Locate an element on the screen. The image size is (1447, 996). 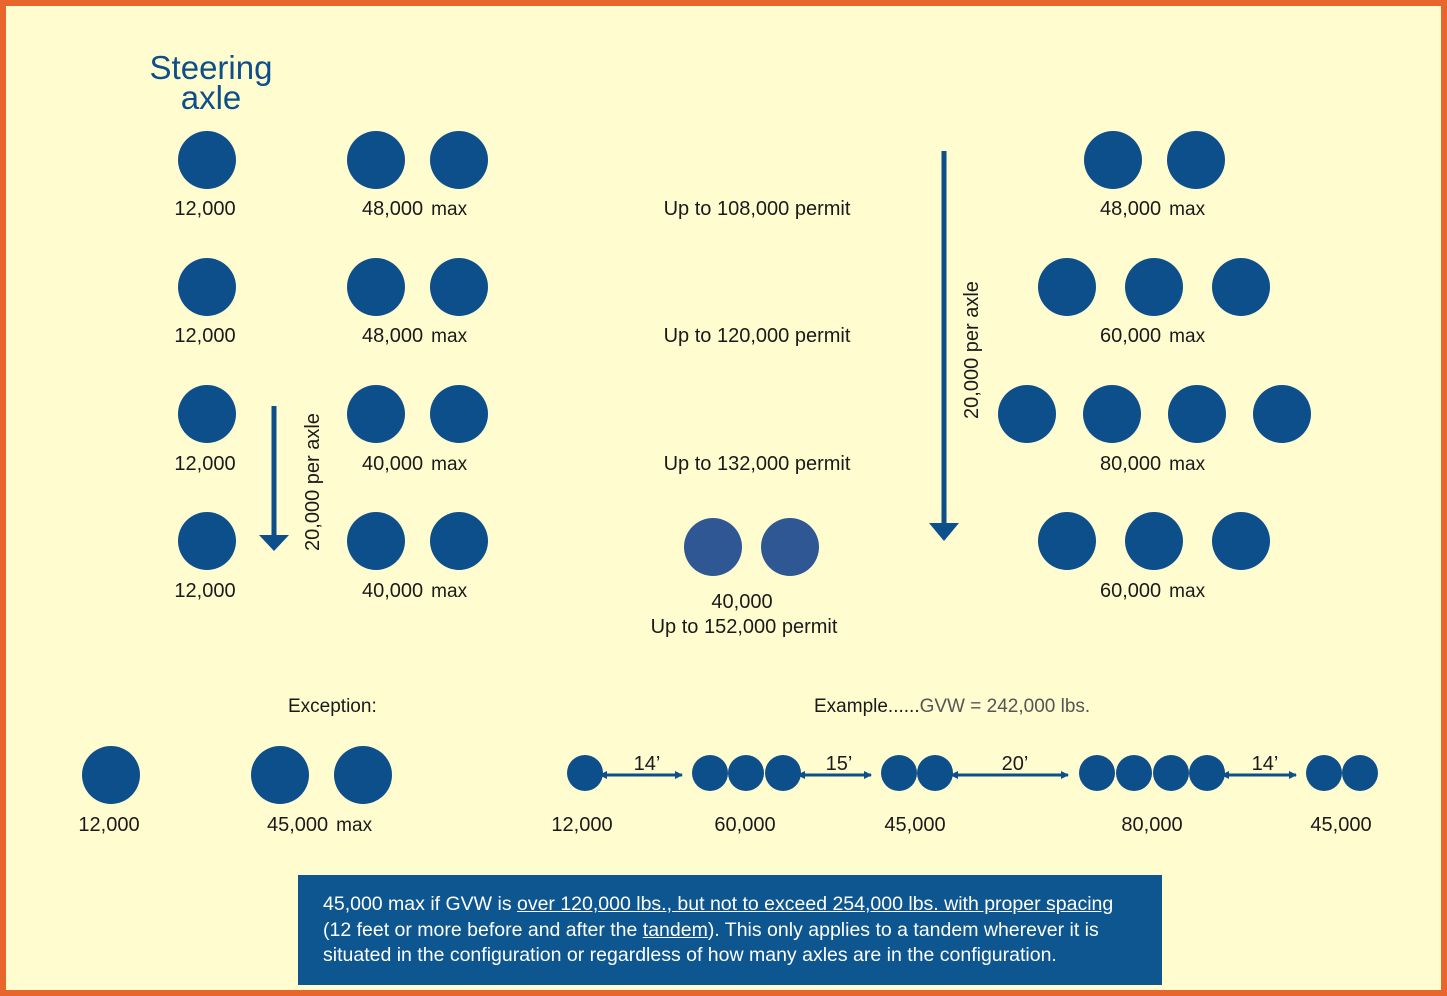
example-weight-label: 60,000 is located at coordinates (745, 825).